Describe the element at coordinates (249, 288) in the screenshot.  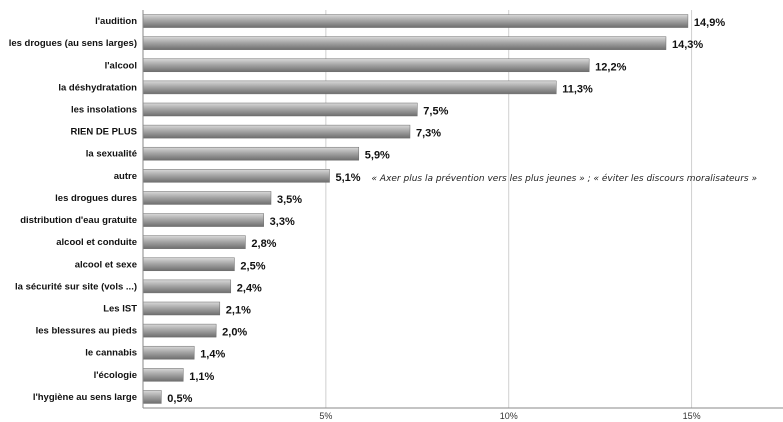
I see `value-label: 2,4%` at that location.